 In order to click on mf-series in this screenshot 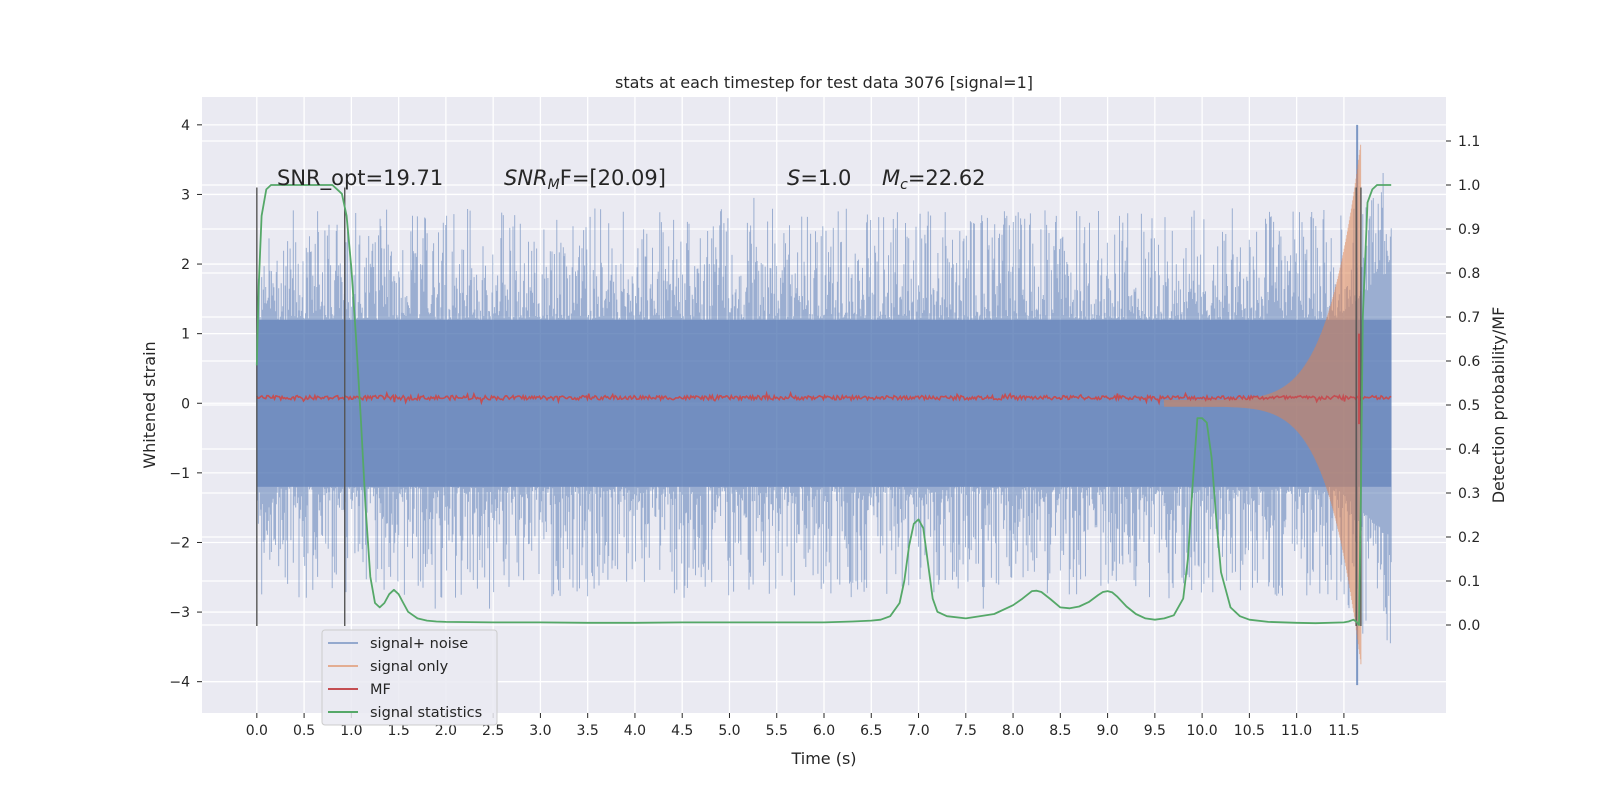, I will do `click(824, 379)`.